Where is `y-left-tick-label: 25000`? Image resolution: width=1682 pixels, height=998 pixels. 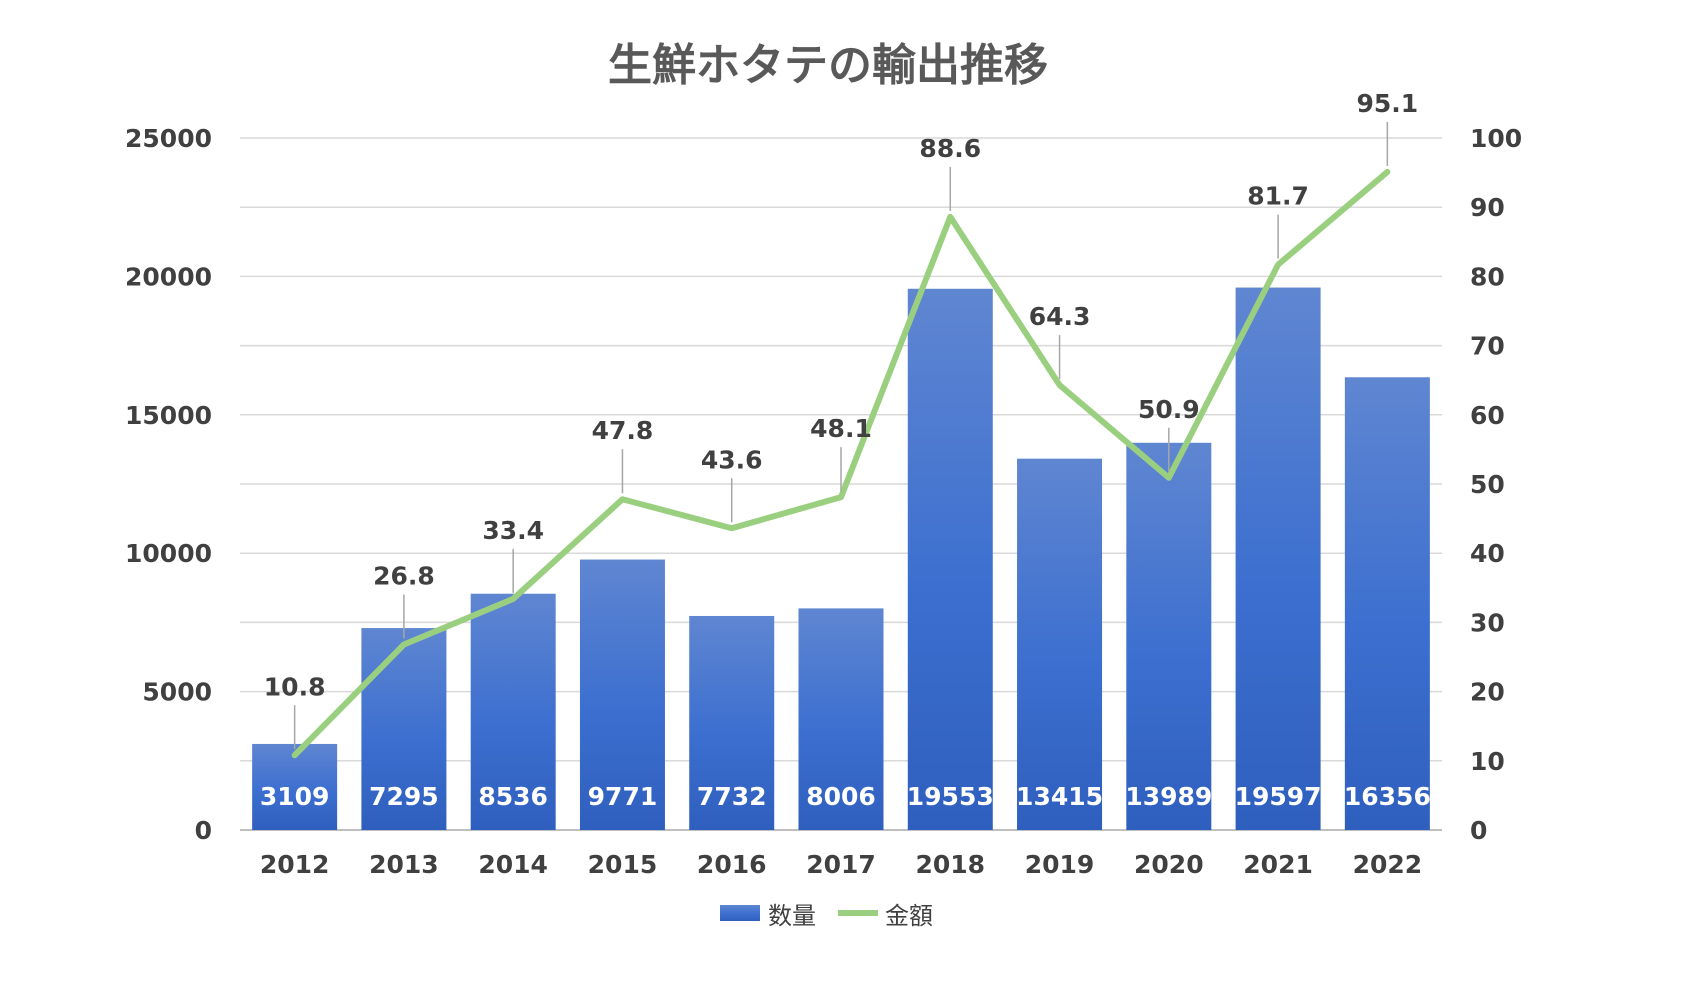
y-left-tick-label: 25000 is located at coordinates (168, 138).